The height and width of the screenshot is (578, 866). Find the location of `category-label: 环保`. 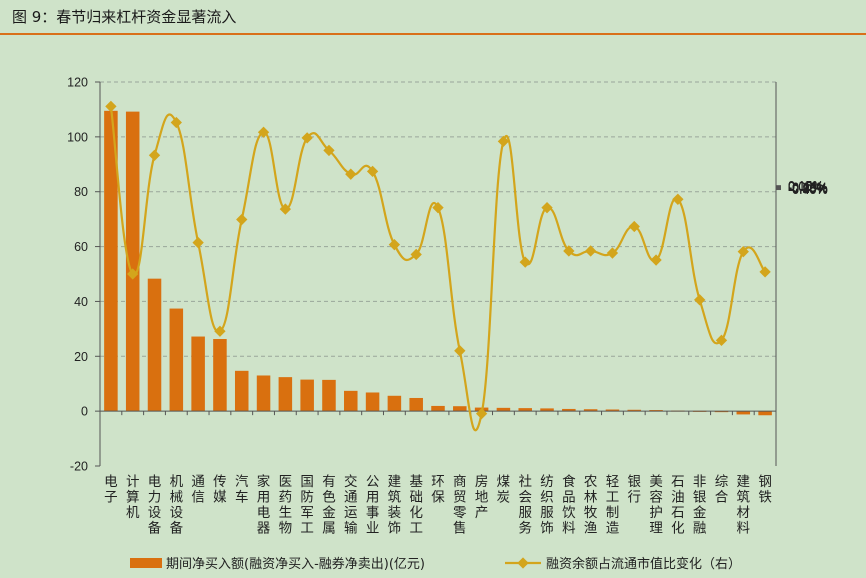

category-label: 环保 is located at coordinates (438, 490).